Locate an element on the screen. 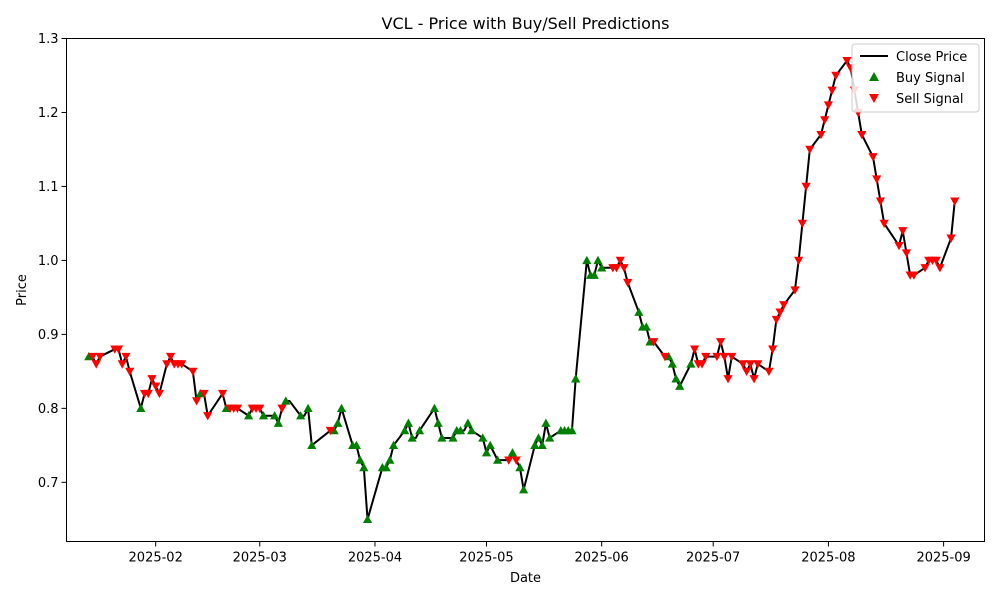  y-axis: 0.7 0.8 0.9 1.0 1.1 1.2 1.3 is located at coordinates (52, 261).